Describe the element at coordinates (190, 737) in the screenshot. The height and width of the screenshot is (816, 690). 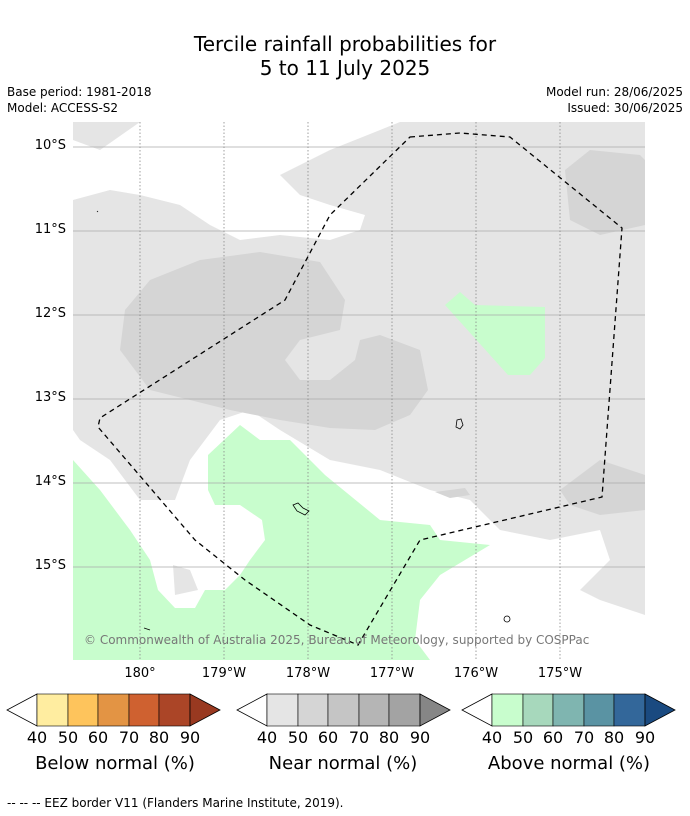
I see `below-tick: 90` at that location.